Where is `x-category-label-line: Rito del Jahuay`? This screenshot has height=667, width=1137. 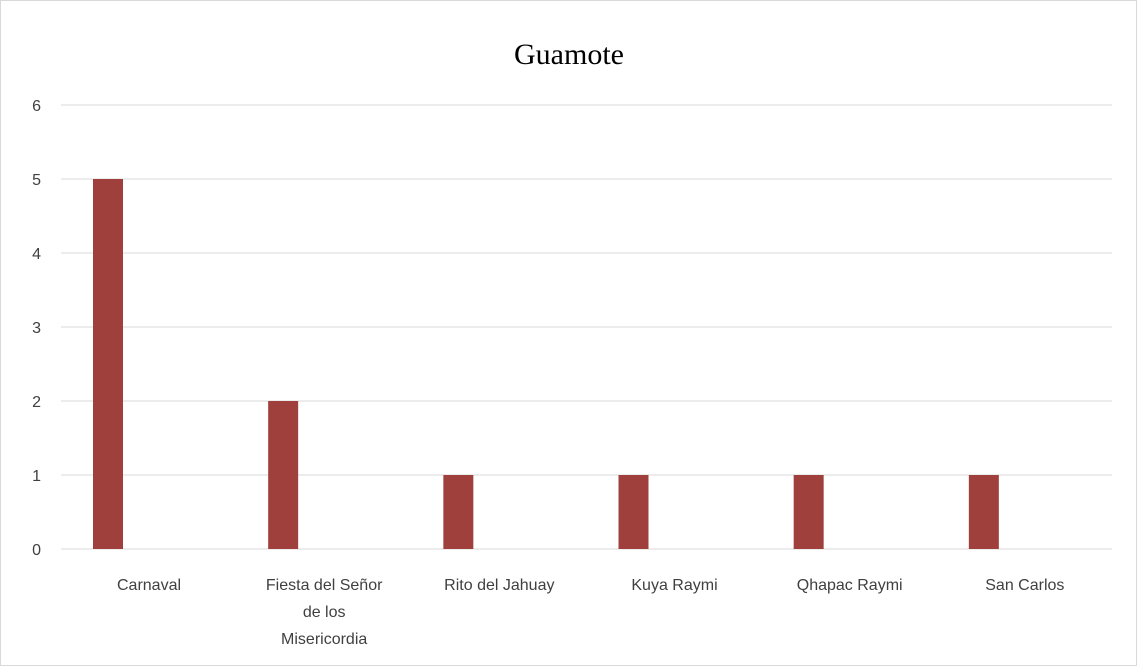
x-category-label-line: Rito del Jahuay is located at coordinates (499, 585).